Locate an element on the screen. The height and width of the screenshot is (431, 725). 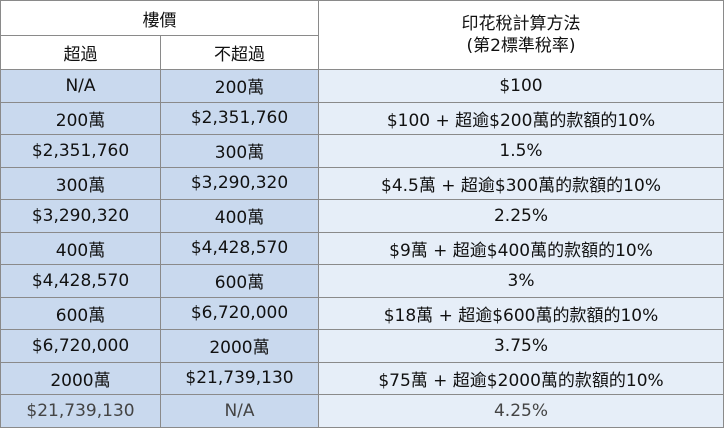
method-cell: $18萬 + 超逾$600萬的款額的10% is located at coordinates (521, 313).